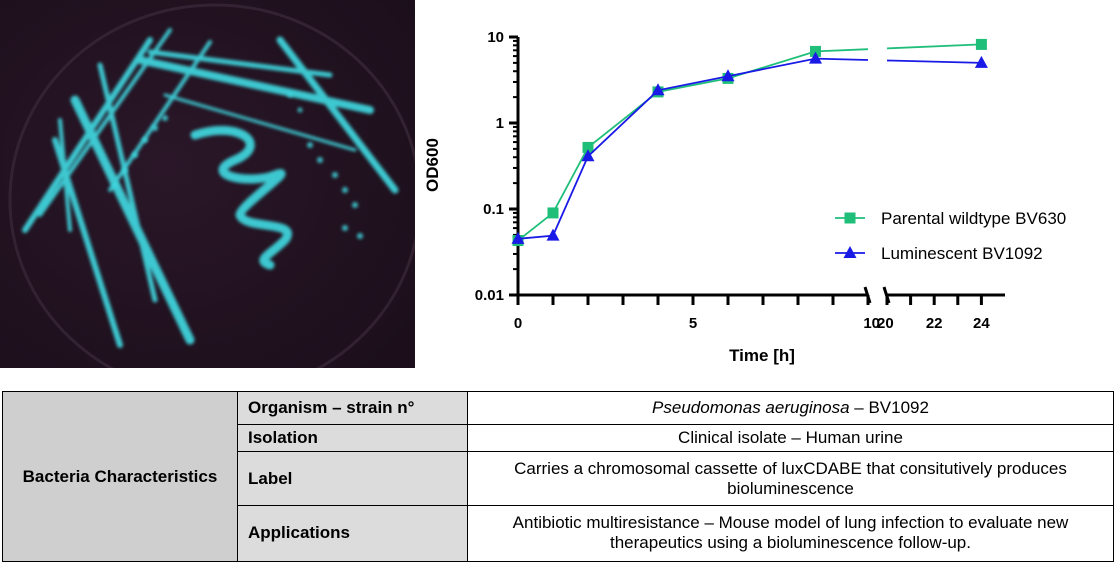  I want to click on row-value-organism: Pseudomonas aeruginosa – BV1092, so click(790, 408).